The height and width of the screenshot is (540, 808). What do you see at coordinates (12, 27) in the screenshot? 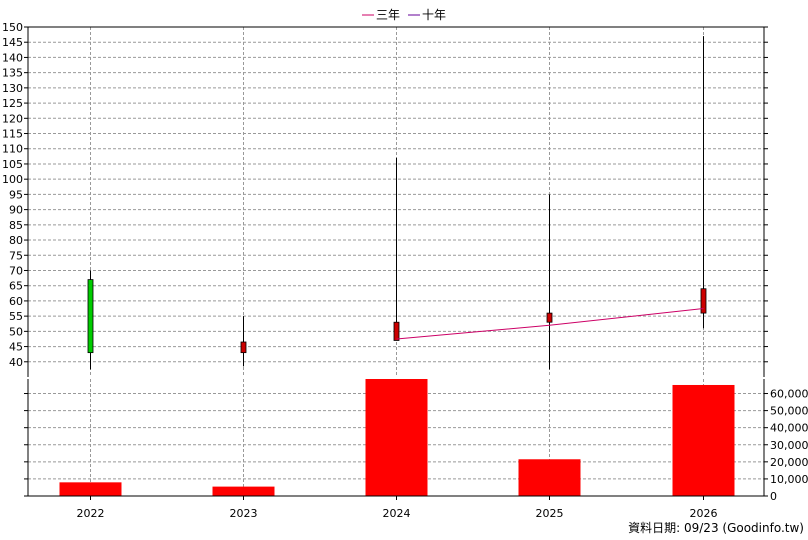
I see `price-tick-label: 150` at bounding box center [12, 27].